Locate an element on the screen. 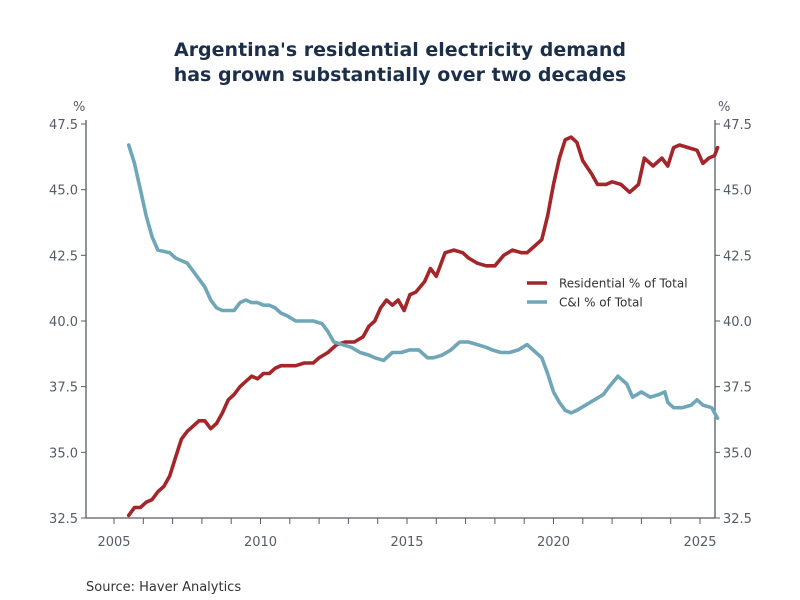  left-y-tick-label: 37.5 is located at coordinates (63, 388).